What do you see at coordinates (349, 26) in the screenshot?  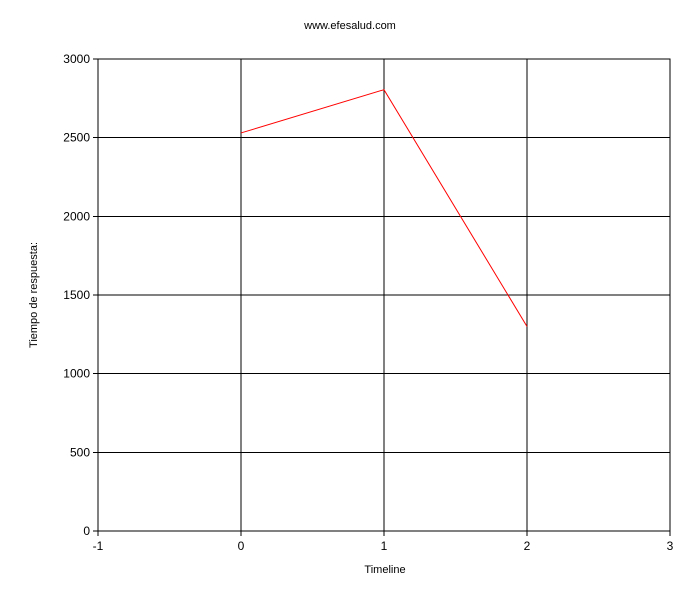 I see `chart-title: www.efesalud.com` at bounding box center [349, 26].